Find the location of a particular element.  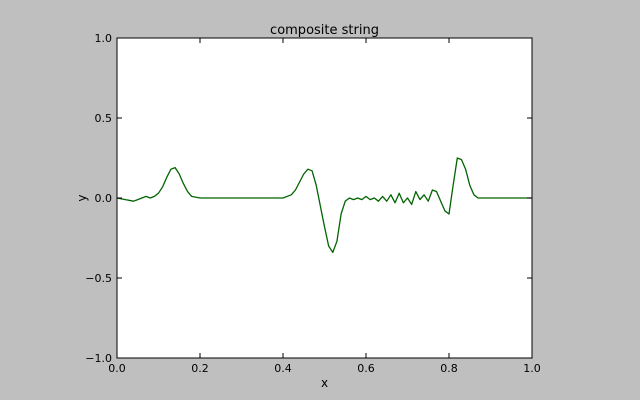

y-tick-label: −0.5 is located at coordinates (98, 278).